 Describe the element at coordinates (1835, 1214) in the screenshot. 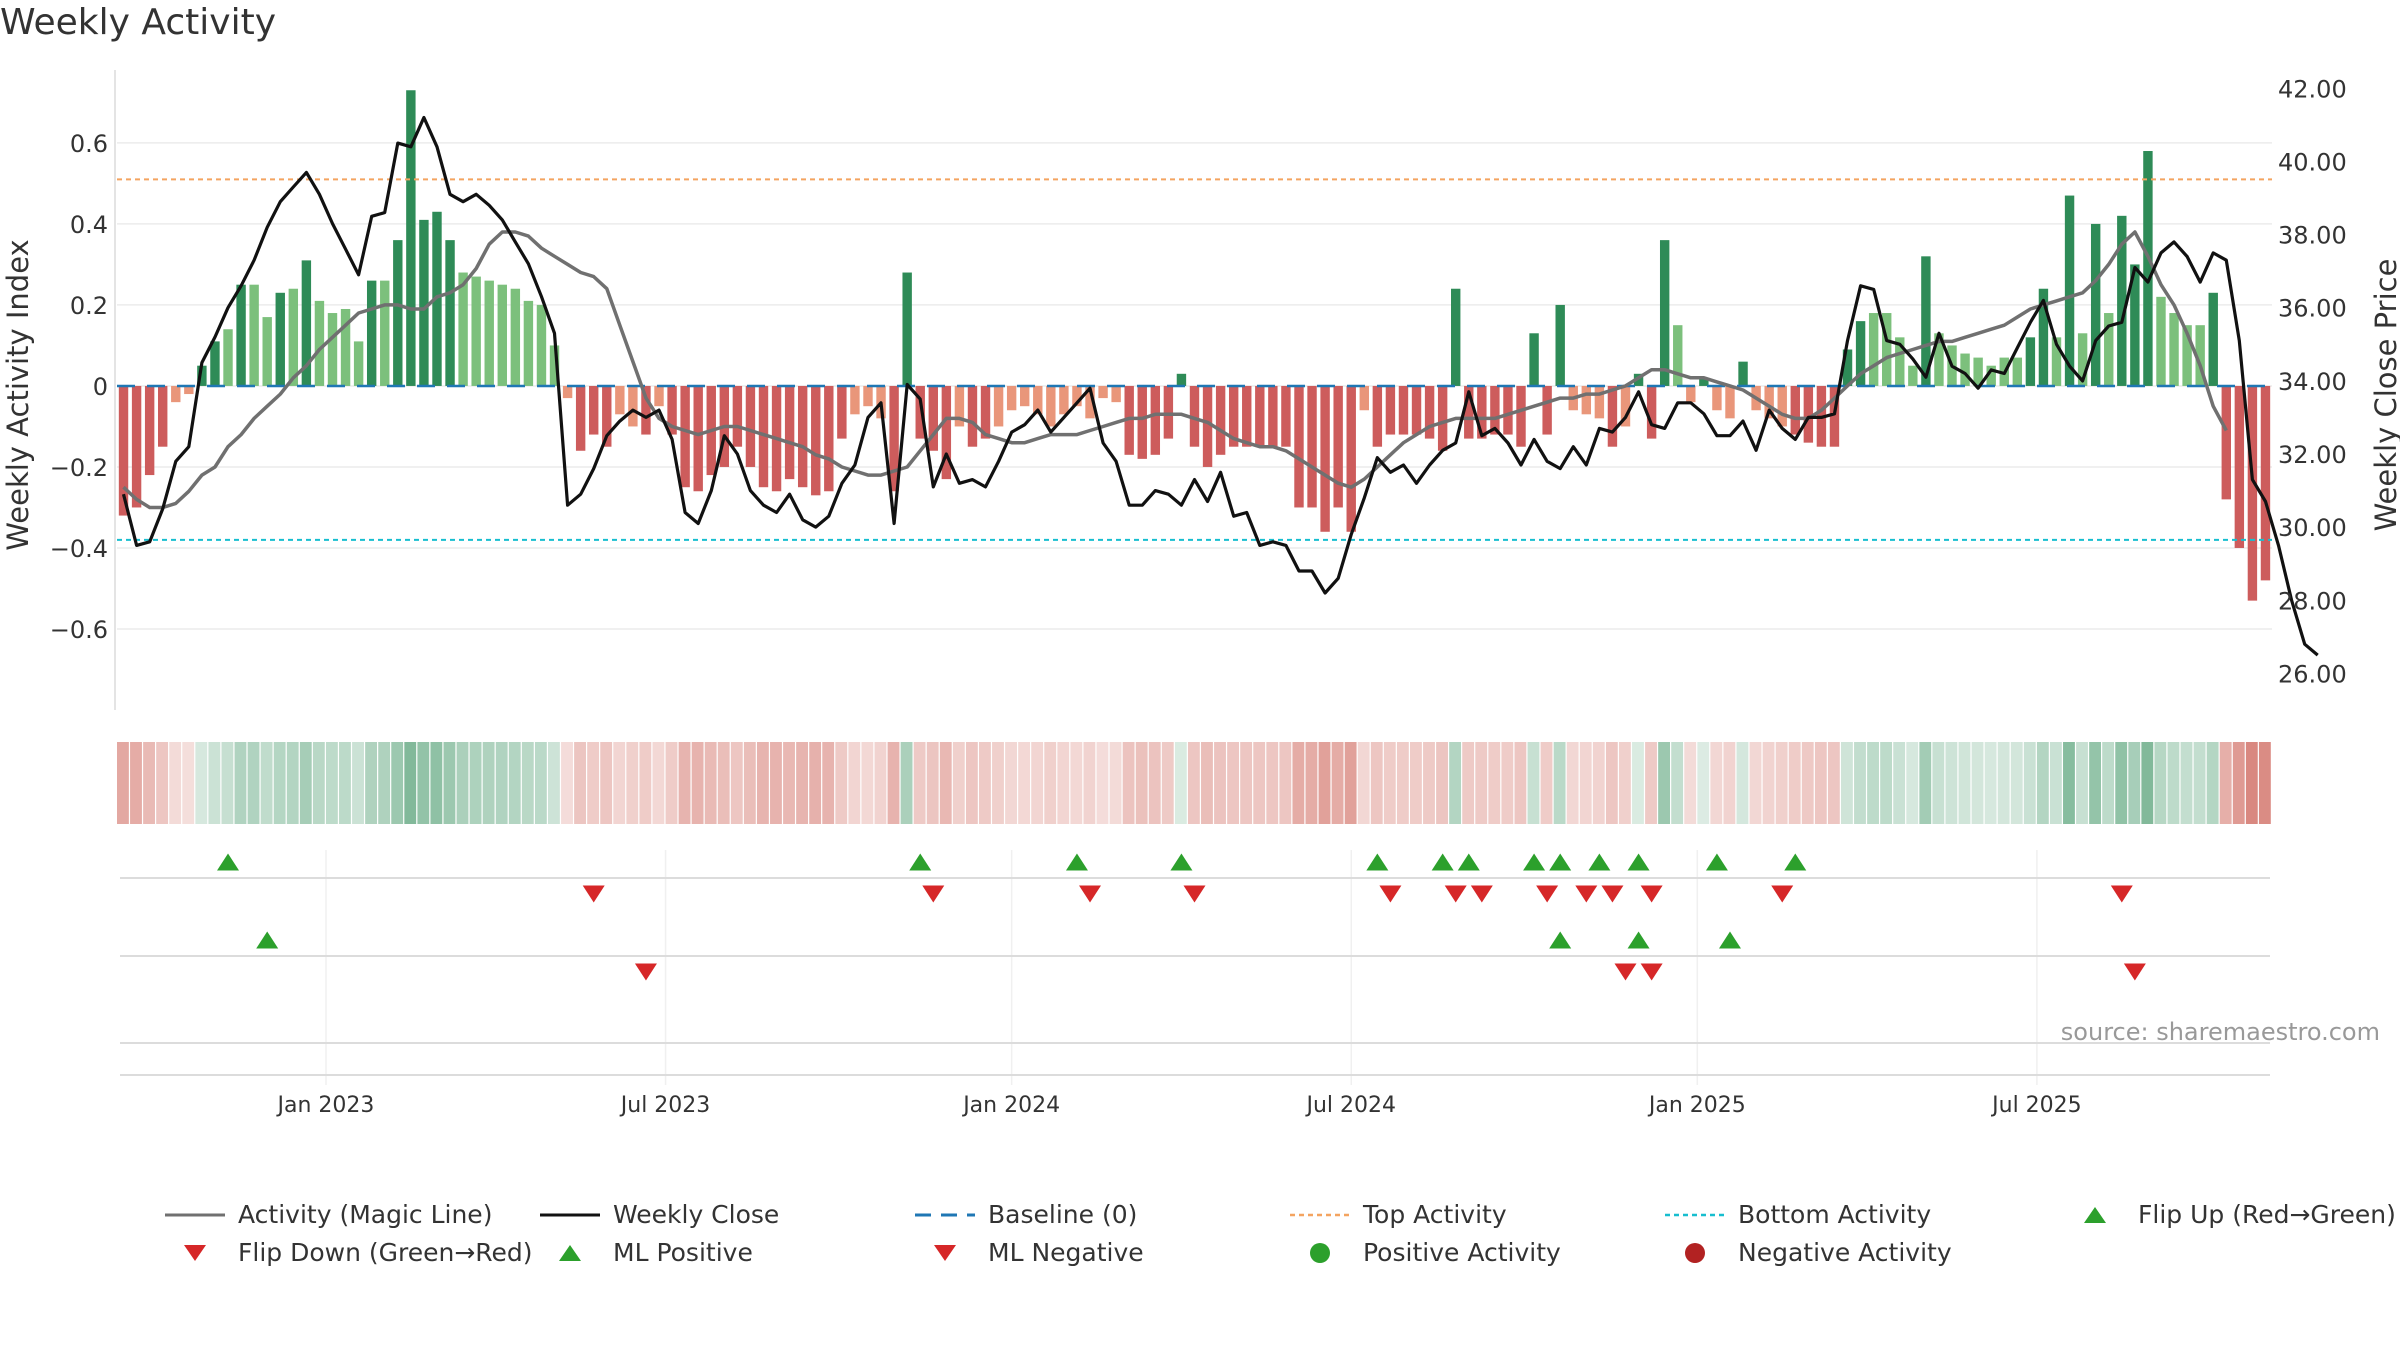

I see `legend-label: Bottom Activity` at that location.